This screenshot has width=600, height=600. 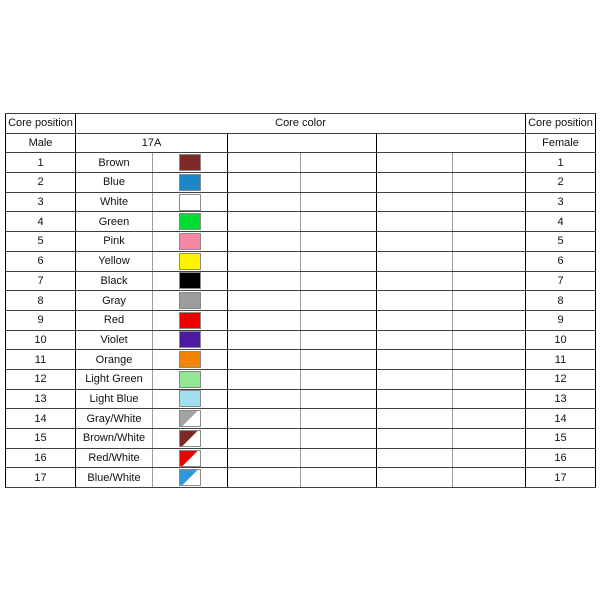 What do you see at coordinates (114, 399) in the screenshot?
I see `color-name: Light Blue` at bounding box center [114, 399].